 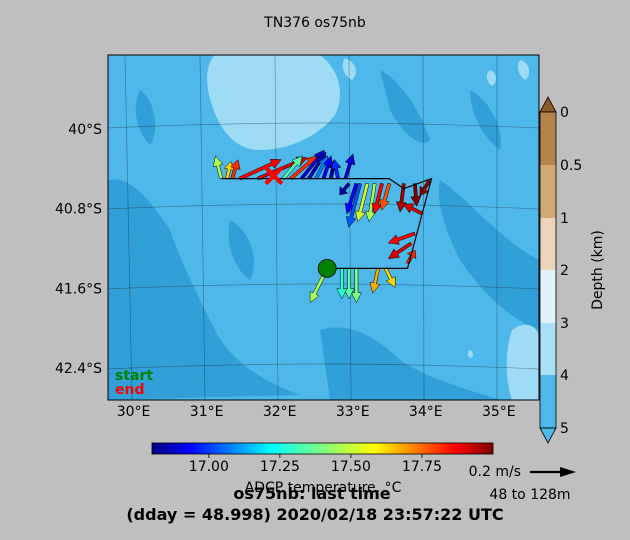 What do you see at coordinates (322, 448) in the screenshot?
I see `temperature-bar` at bounding box center [322, 448].